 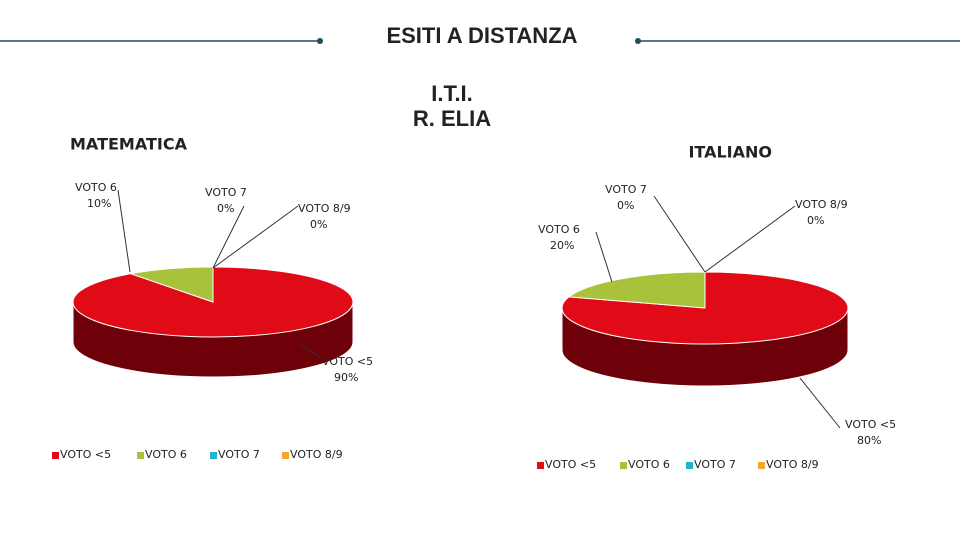 What do you see at coordinates (730, 152) in the screenshot?
I see `chart-title: ITALIANO` at bounding box center [730, 152].